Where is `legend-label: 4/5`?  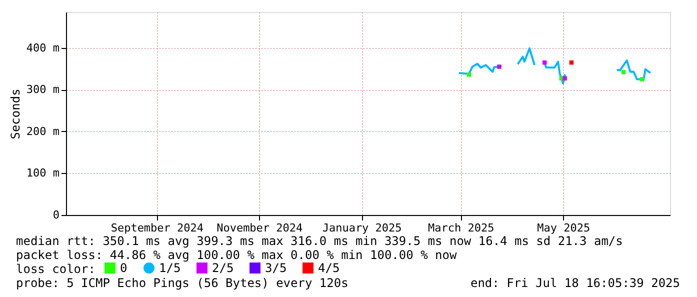 legend-label: 4/5 is located at coordinates (329, 268).